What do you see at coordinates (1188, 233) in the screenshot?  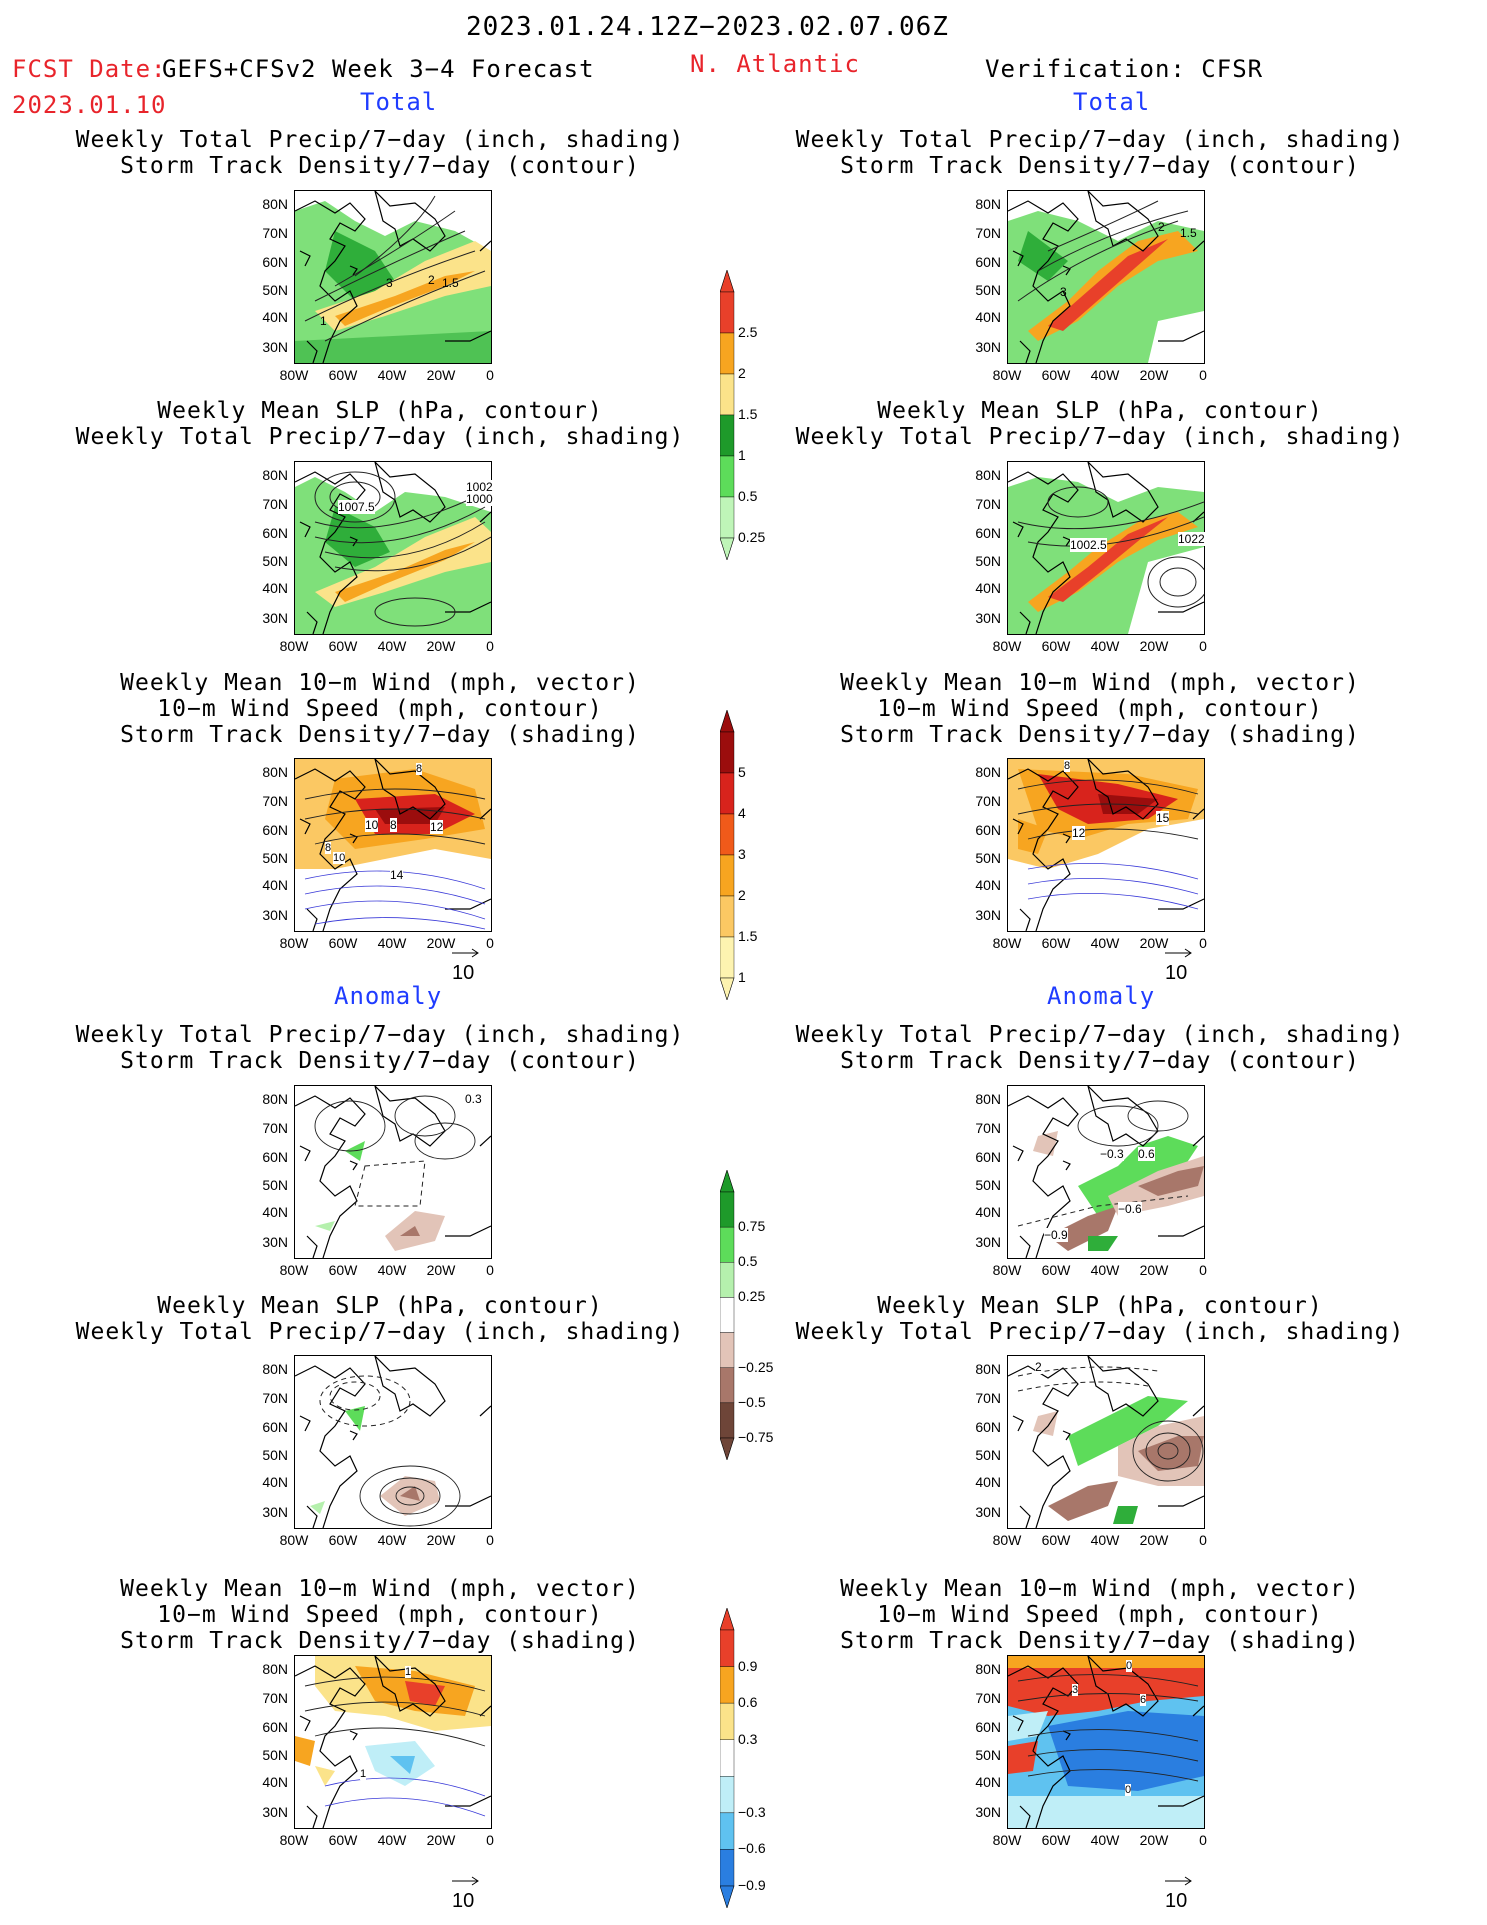 I see `contour-label: 1.5` at bounding box center [1188, 233].